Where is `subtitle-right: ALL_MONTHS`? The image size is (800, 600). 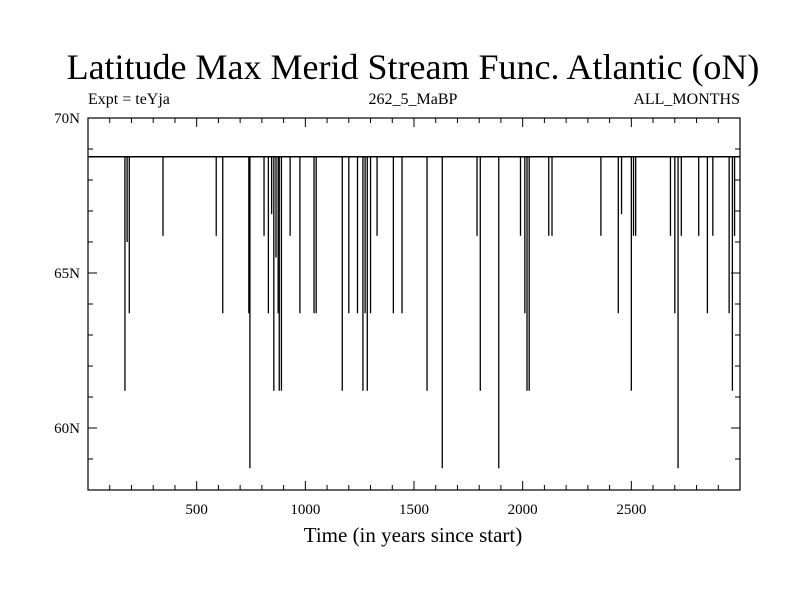 subtitle-right: ALL_MONTHS is located at coordinates (686, 99).